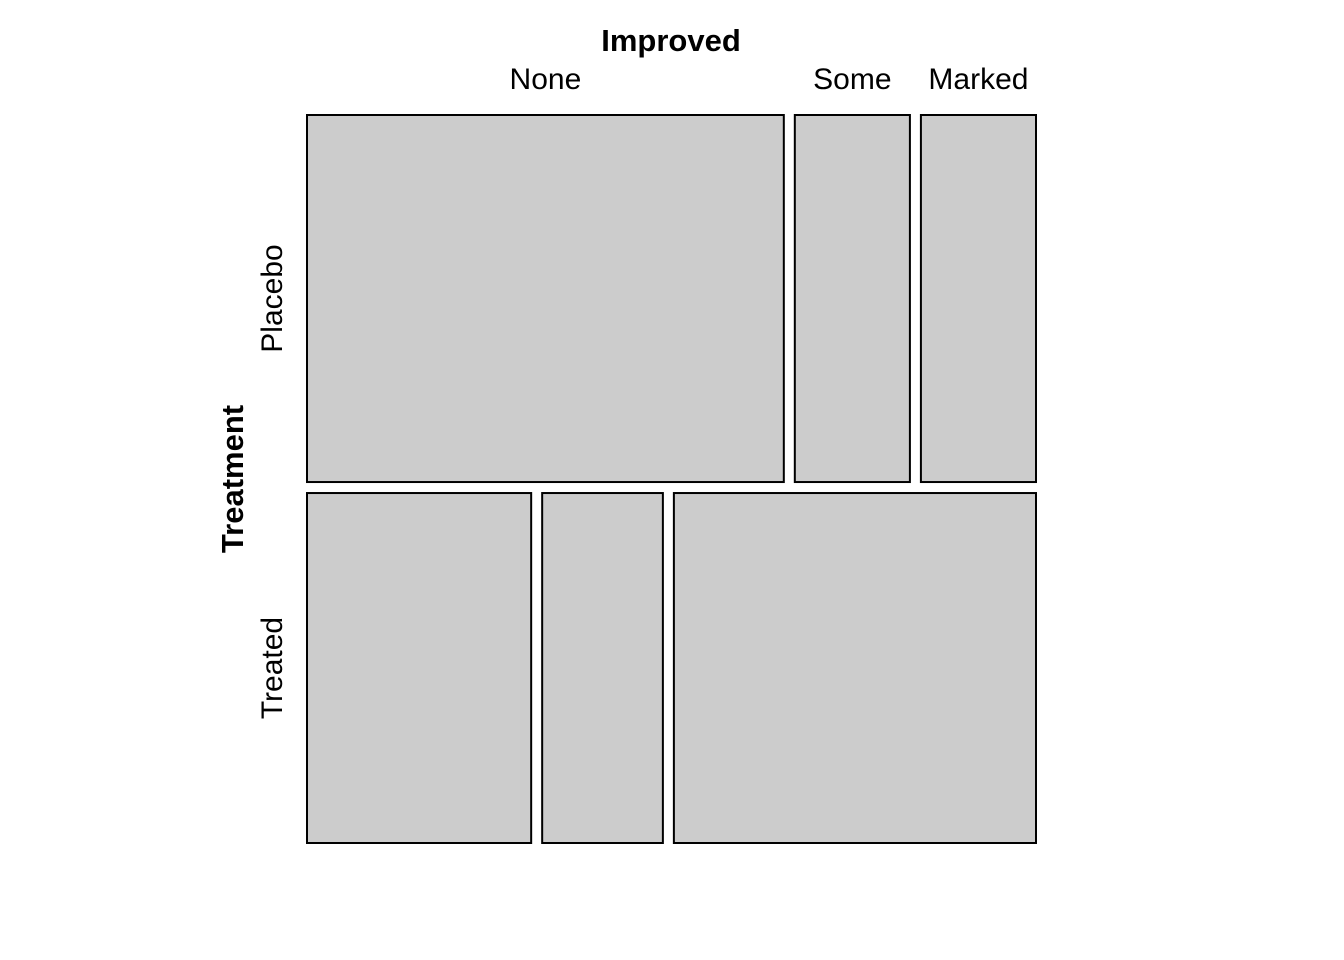 The width and height of the screenshot is (1344, 960). Describe the element at coordinates (854, 668) in the screenshot. I see `mosaic-cell-treated-marked` at that location.